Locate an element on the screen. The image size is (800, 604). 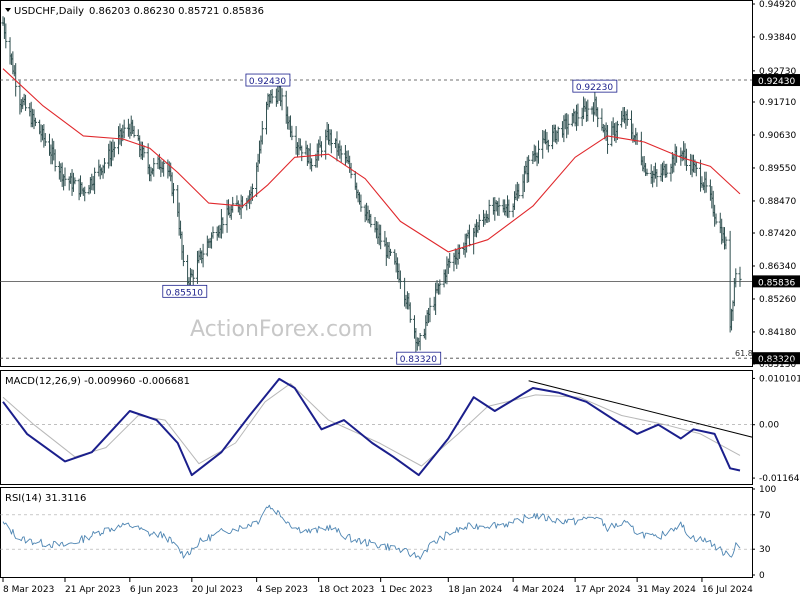
x-tick-label: 8 Mar 2023 is located at coordinates (28, 590).